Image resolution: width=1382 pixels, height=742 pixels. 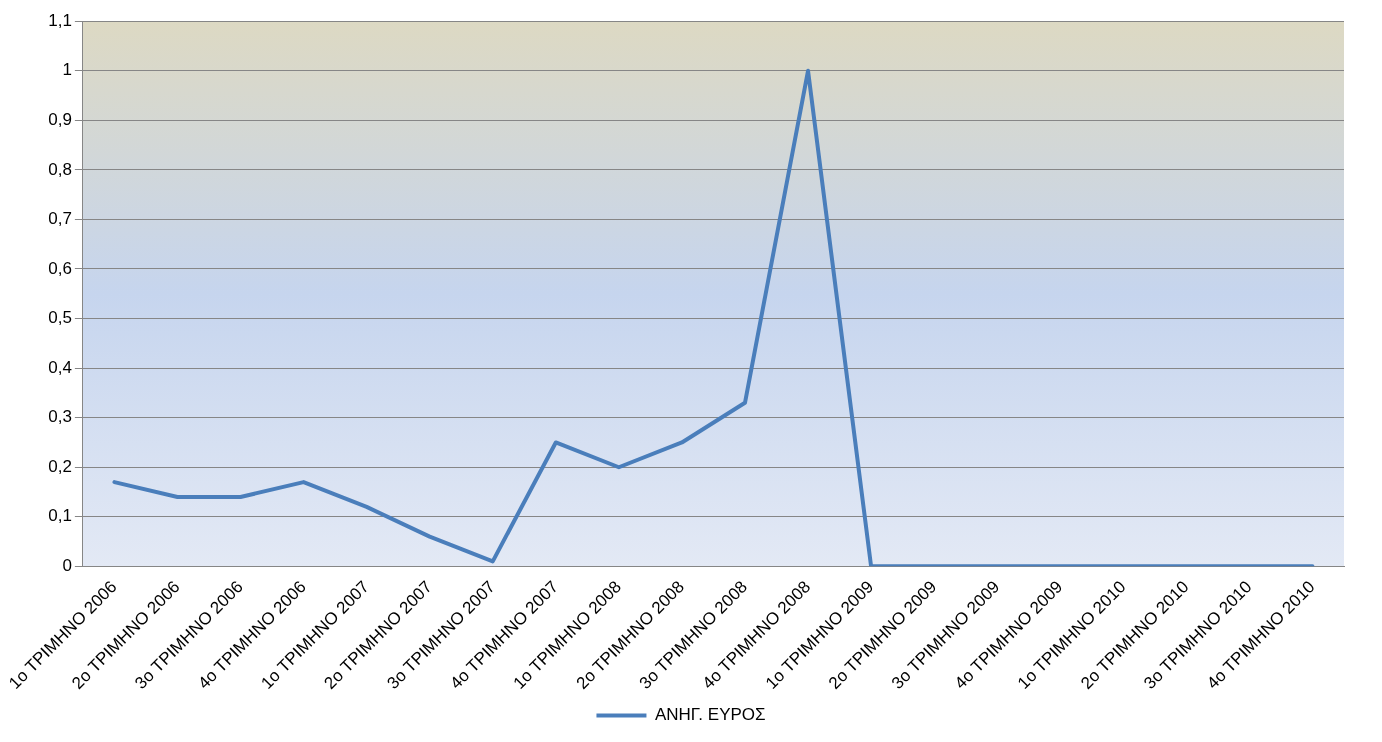 I want to click on y-tick-label: 0, so click(x=67, y=566).